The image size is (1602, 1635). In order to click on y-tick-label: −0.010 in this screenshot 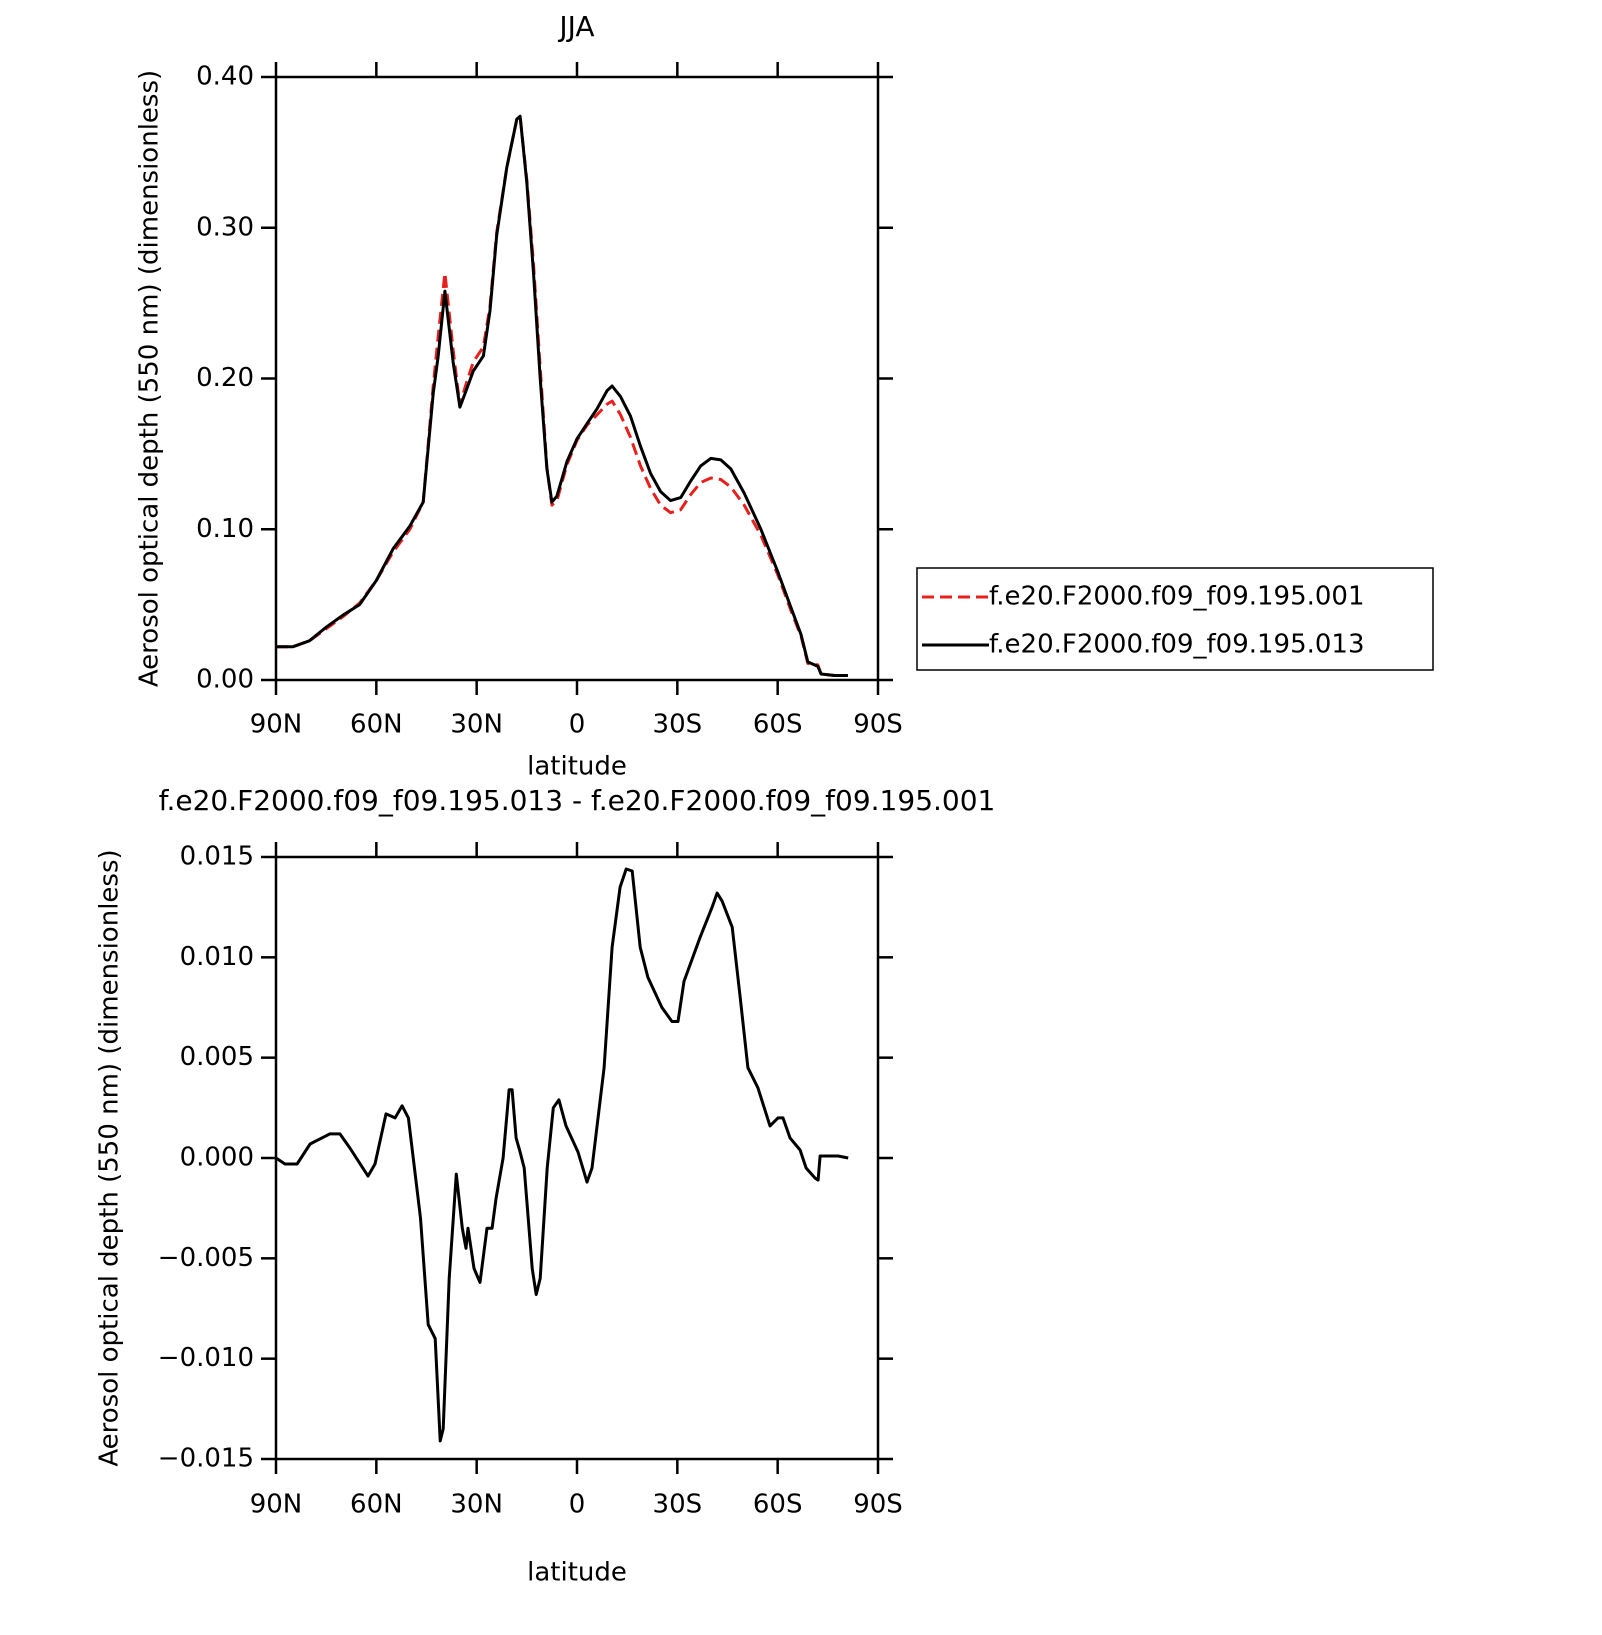, I will do `click(206, 1358)`.